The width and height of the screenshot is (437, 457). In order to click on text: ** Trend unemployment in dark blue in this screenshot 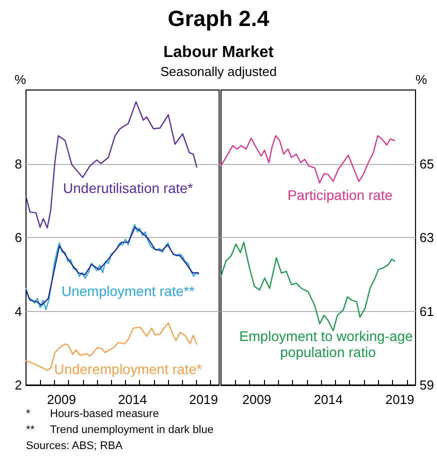, I will do `click(120, 430)`.